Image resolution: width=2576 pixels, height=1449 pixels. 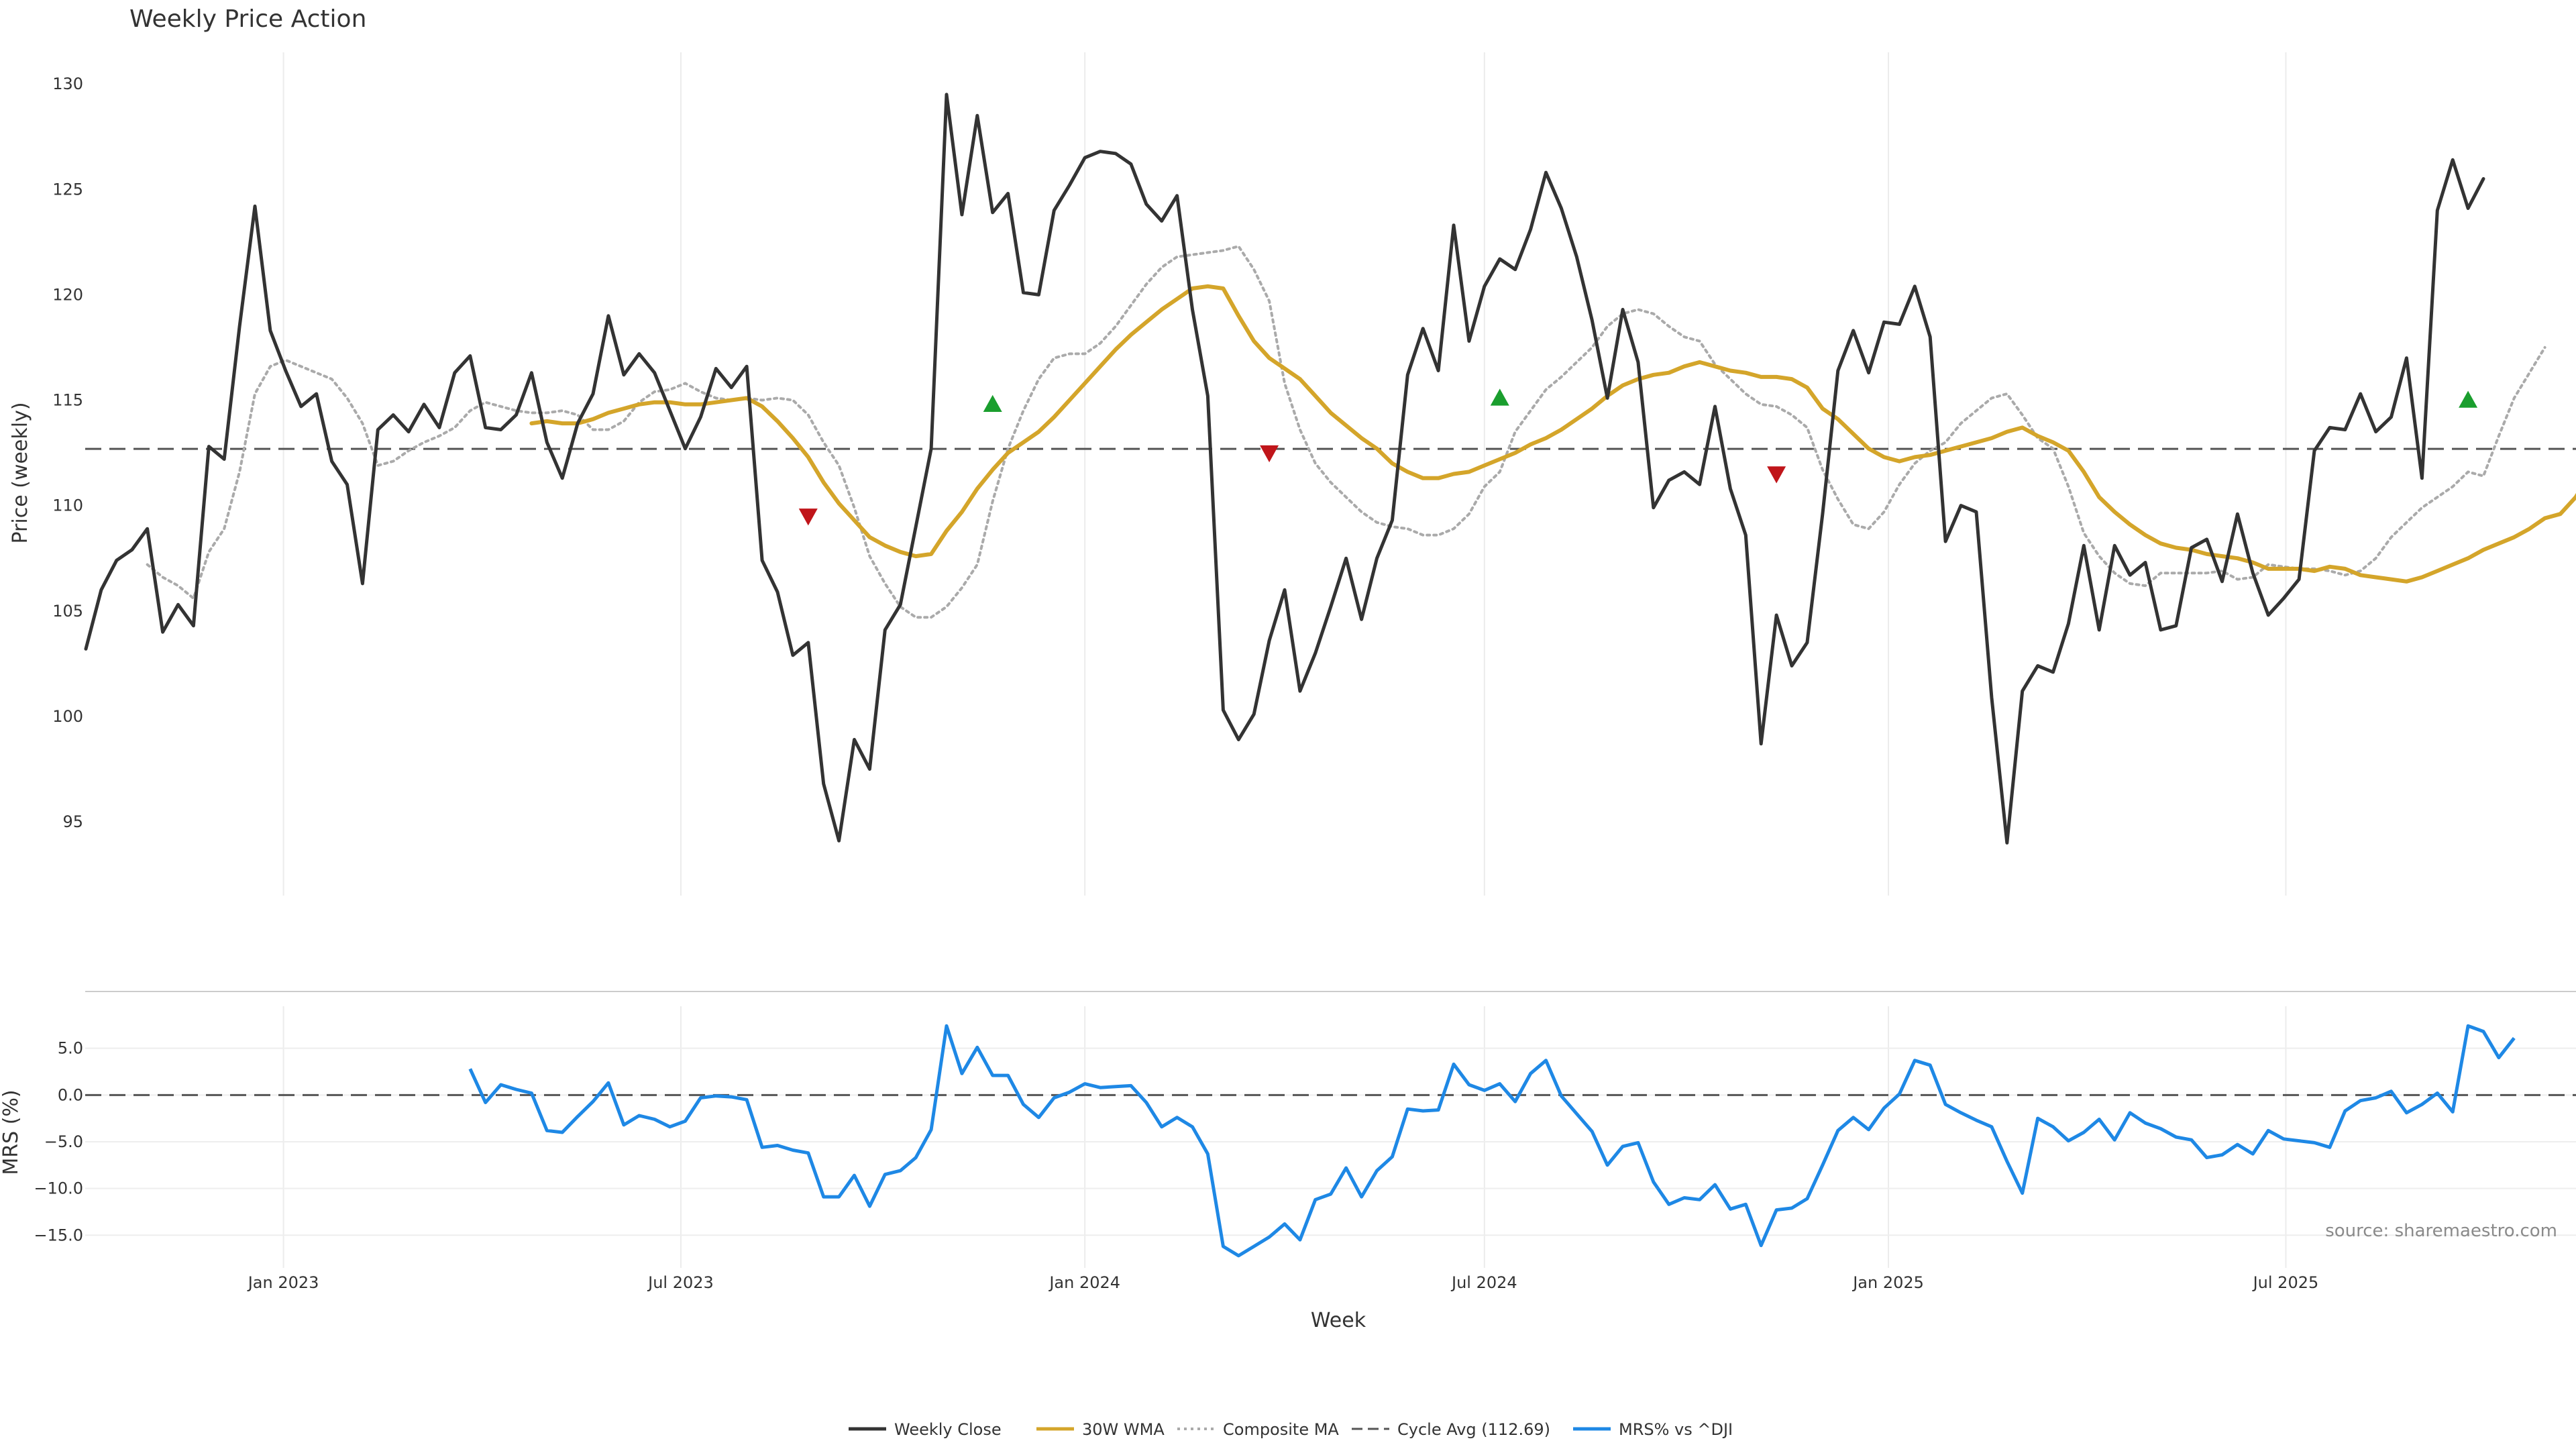 What do you see at coordinates (283, 1282) in the screenshot?
I see `x-tick-label: Jan 2023` at bounding box center [283, 1282].